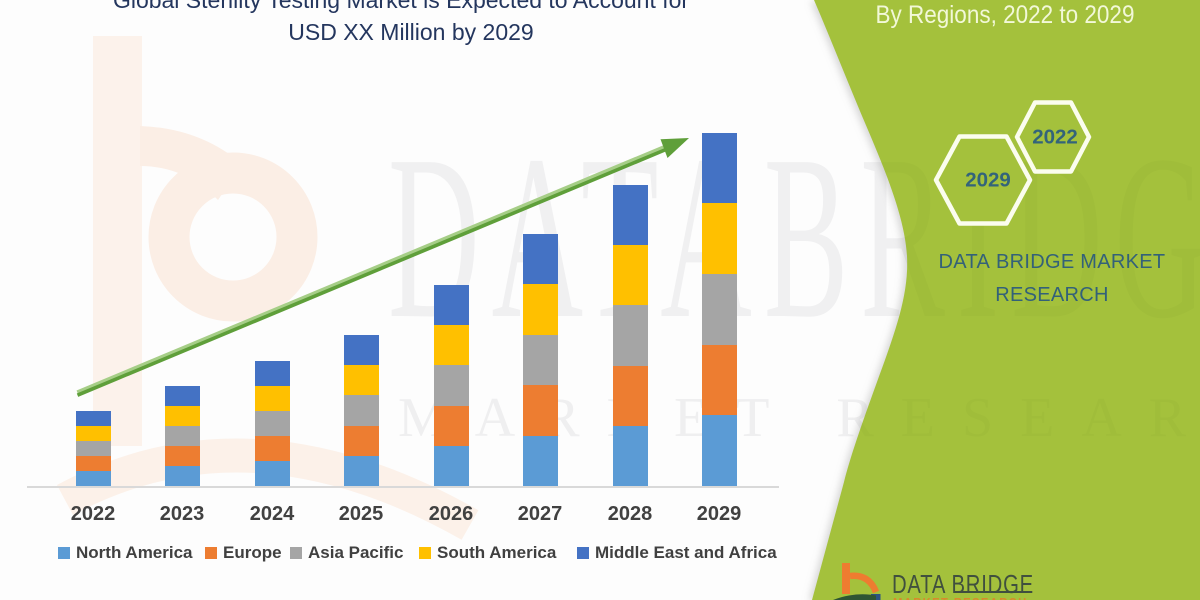 The height and width of the screenshot is (600, 1200). I want to click on svg-text: 2029, so click(988, 180).